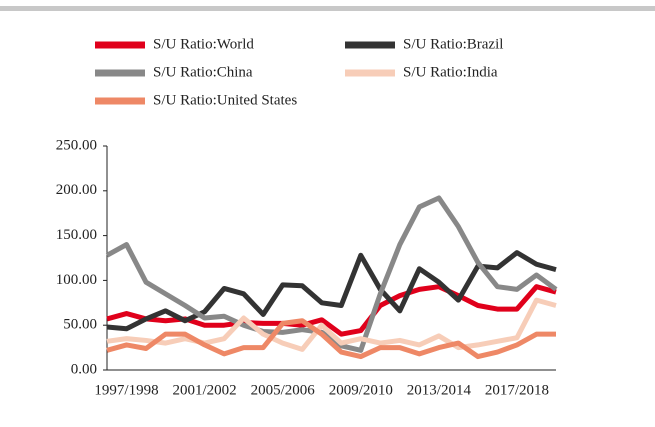 The height and width of the screenshot is (427, 655). What do you see at coordinates (76, 145) in the screenshot?
I see `y-tick-label: 250.00` at bounding box center [76, 145].